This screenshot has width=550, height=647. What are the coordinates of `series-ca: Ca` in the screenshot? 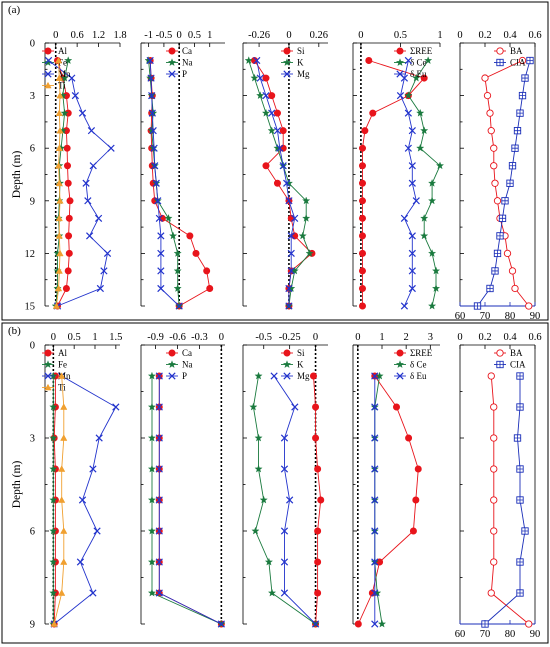 It's located at (190, 488).